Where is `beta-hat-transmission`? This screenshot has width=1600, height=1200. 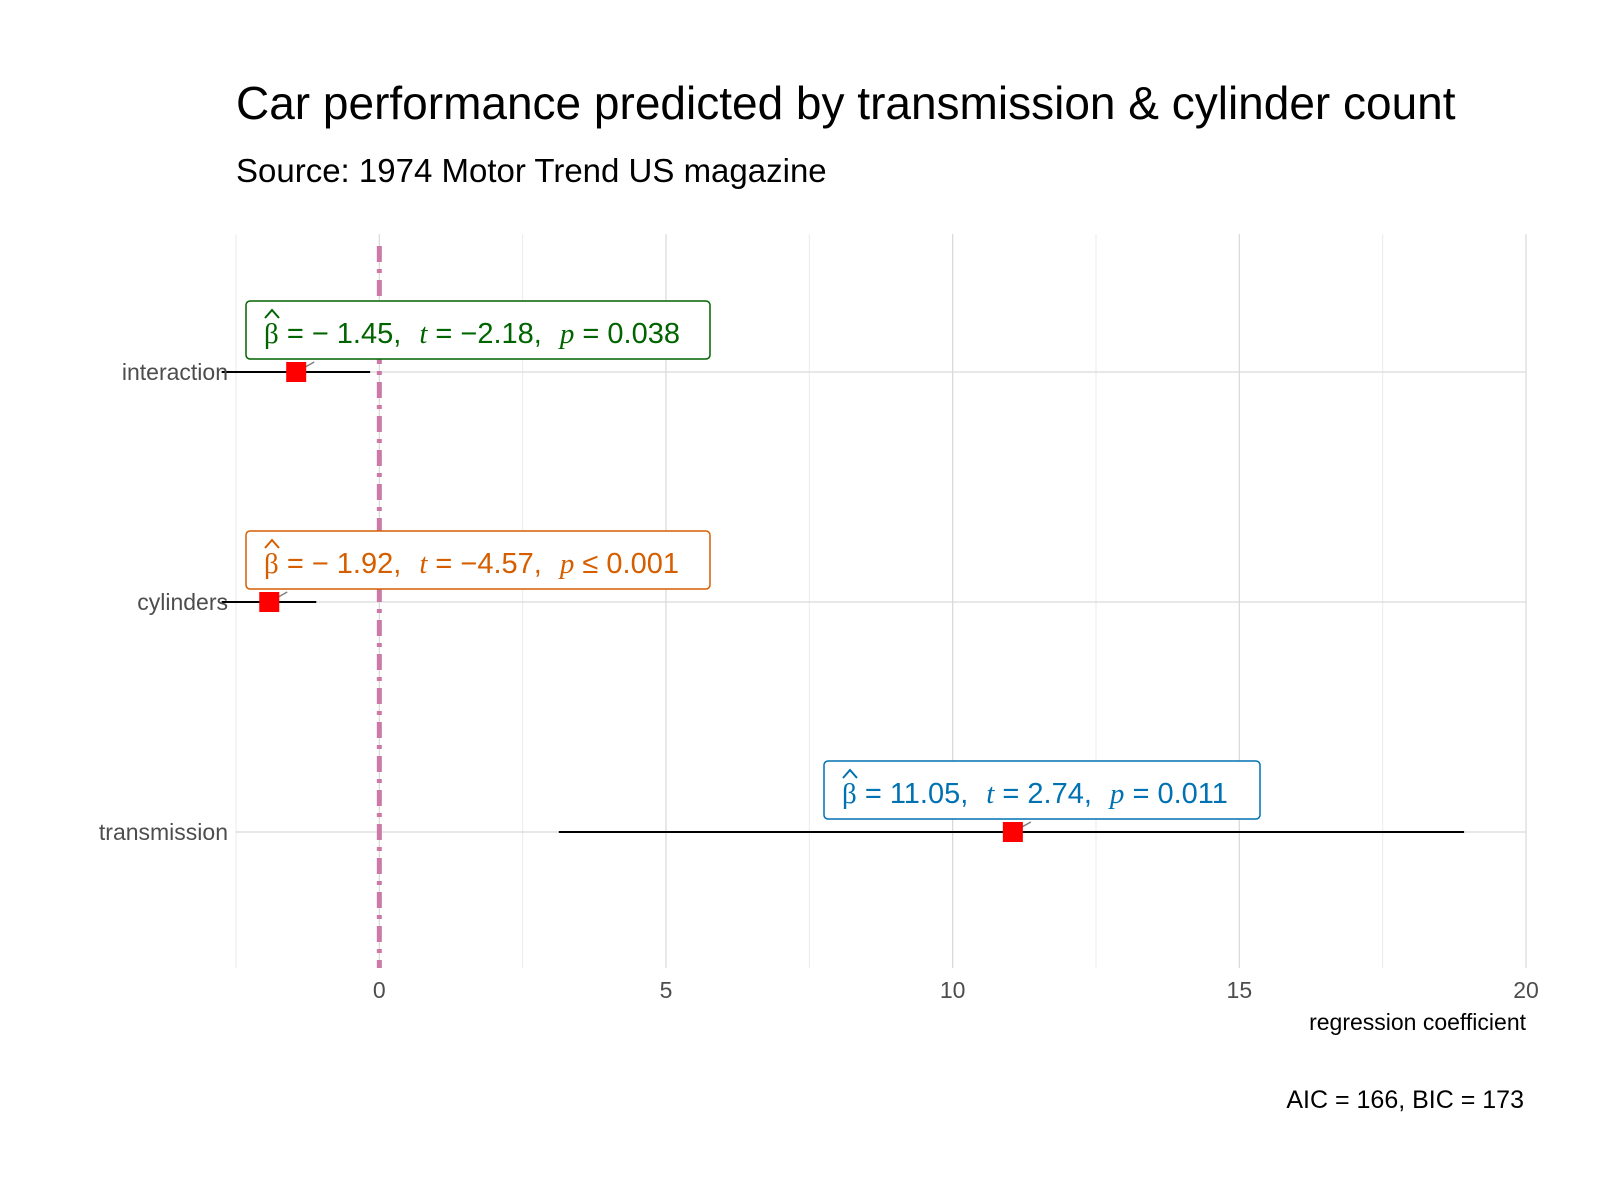 beta-hat-transmission is located at coordinates (850, 773).